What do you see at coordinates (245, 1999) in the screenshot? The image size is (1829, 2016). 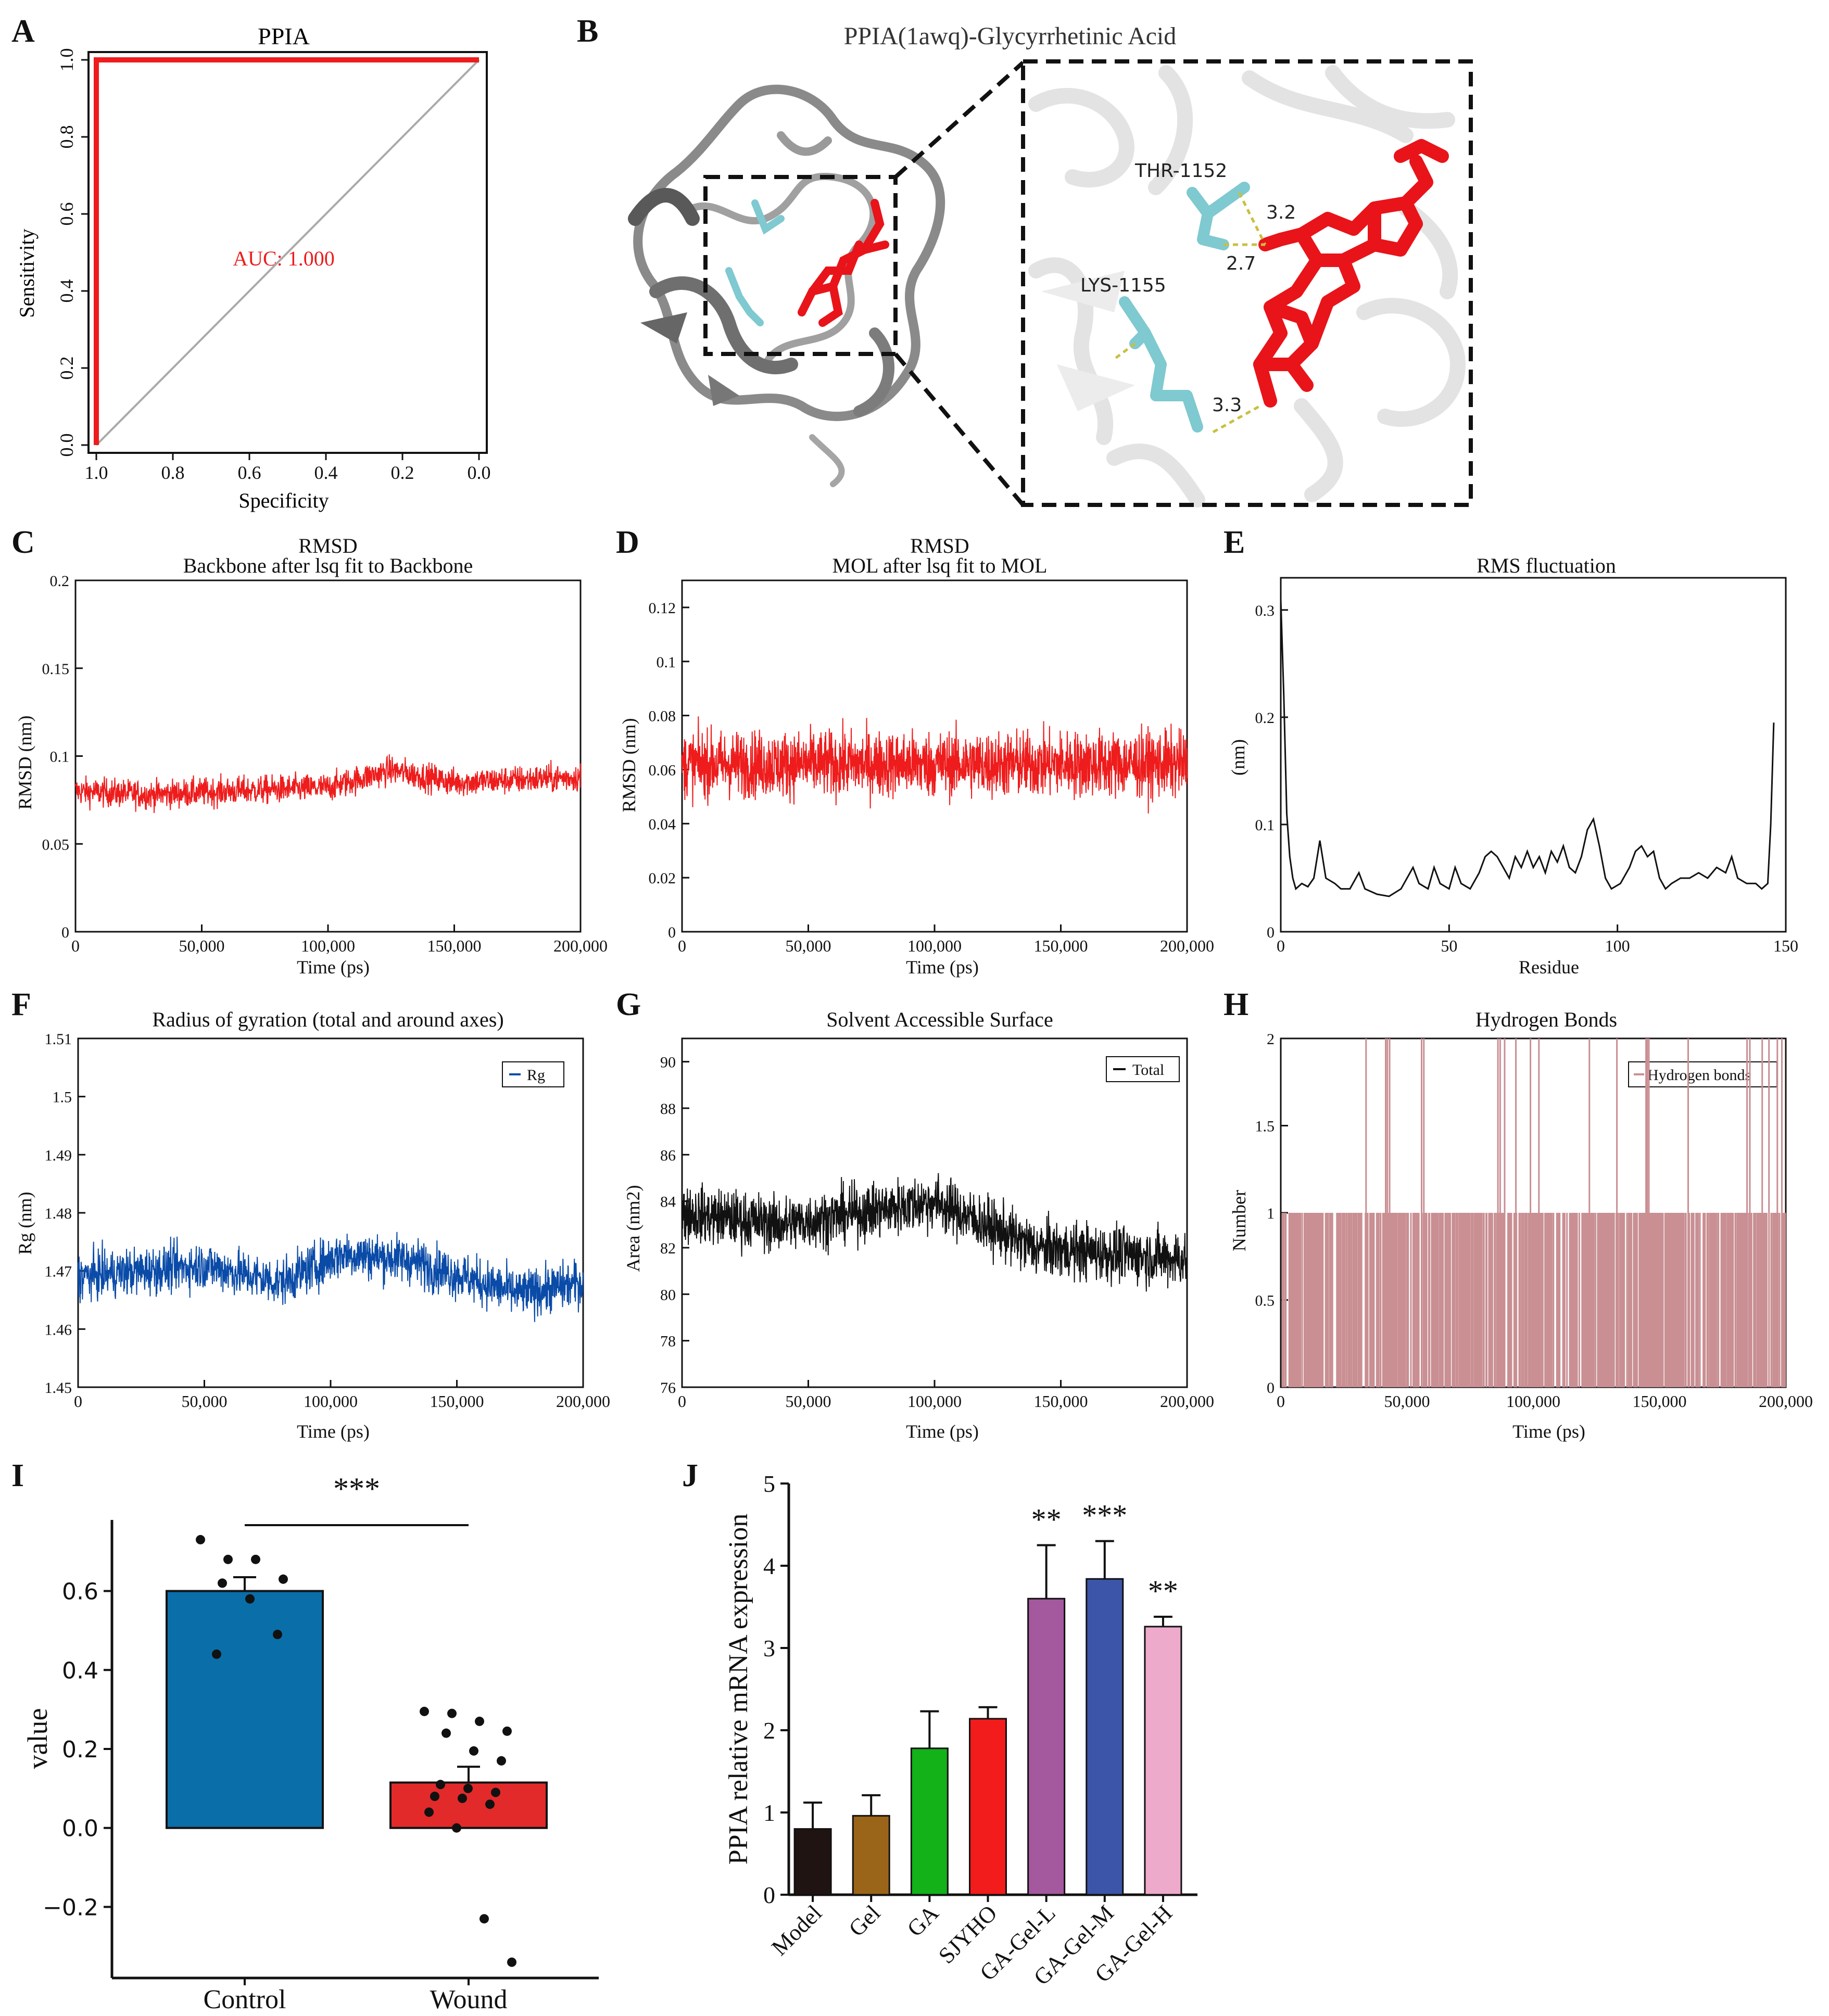 I see `i-x-tick-label: Control` at bounding box center [245, 1999].